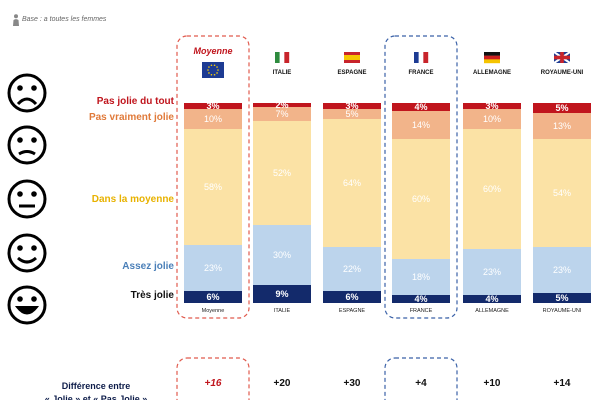 The image size is (600, 400). Describe the element at coordinates (562, 73) in the screenshot. I see `header-label-royaume-uni: ROYAUME-UNI` at that location.